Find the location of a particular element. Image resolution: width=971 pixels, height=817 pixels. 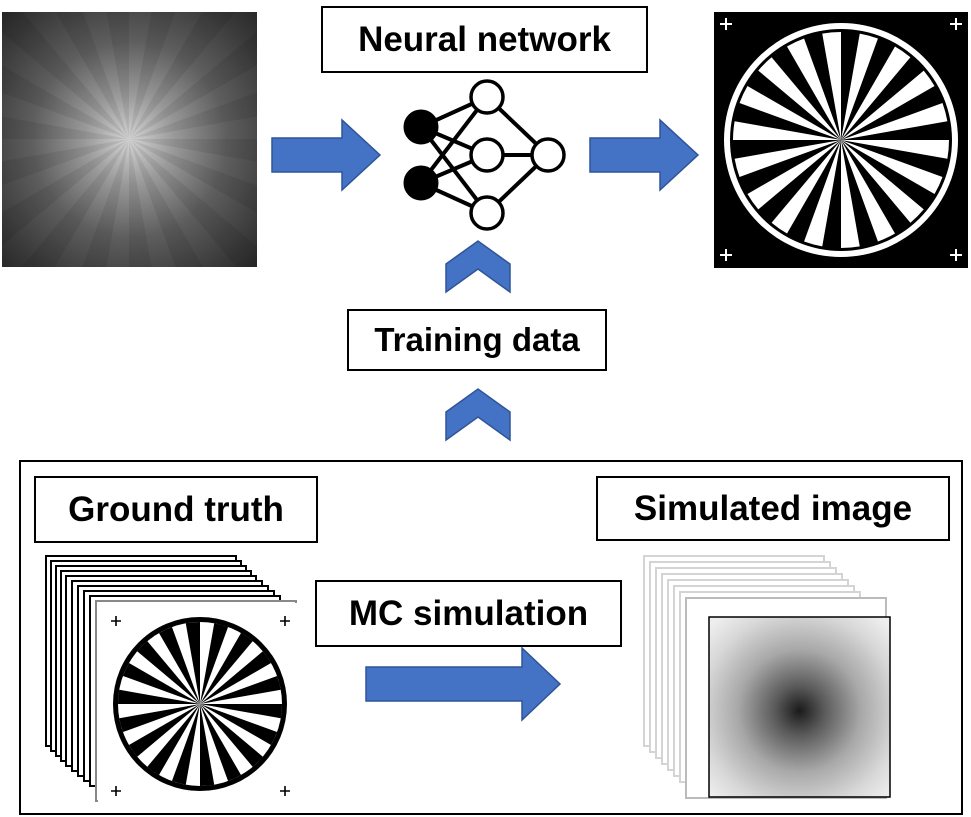

training-data-label: Training data is located at coordinates (477, 340).